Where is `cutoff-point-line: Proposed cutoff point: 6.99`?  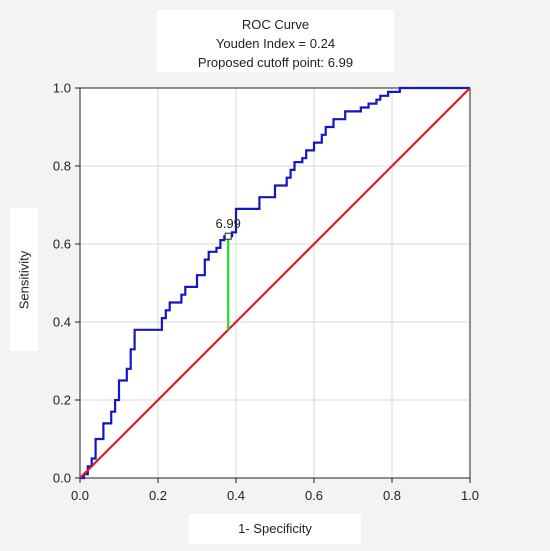
cutoff-point-line: Proposed cutoff point: 6.99 is located at coordinates (275, 62).